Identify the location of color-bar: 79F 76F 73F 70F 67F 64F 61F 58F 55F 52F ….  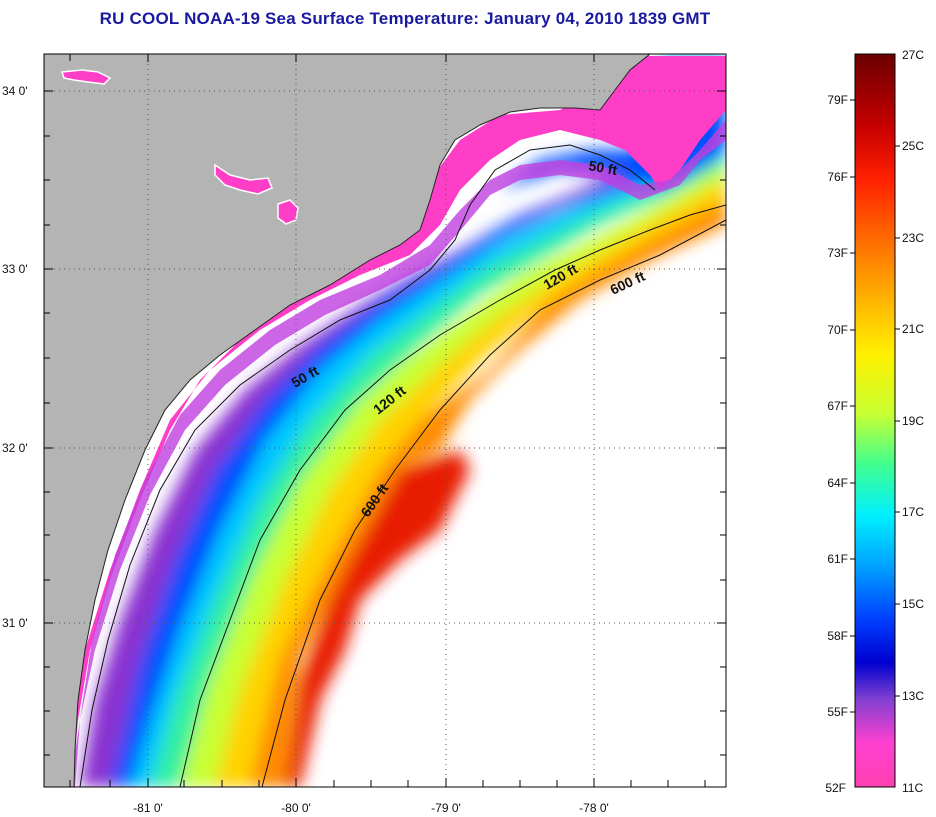
(874, 421).